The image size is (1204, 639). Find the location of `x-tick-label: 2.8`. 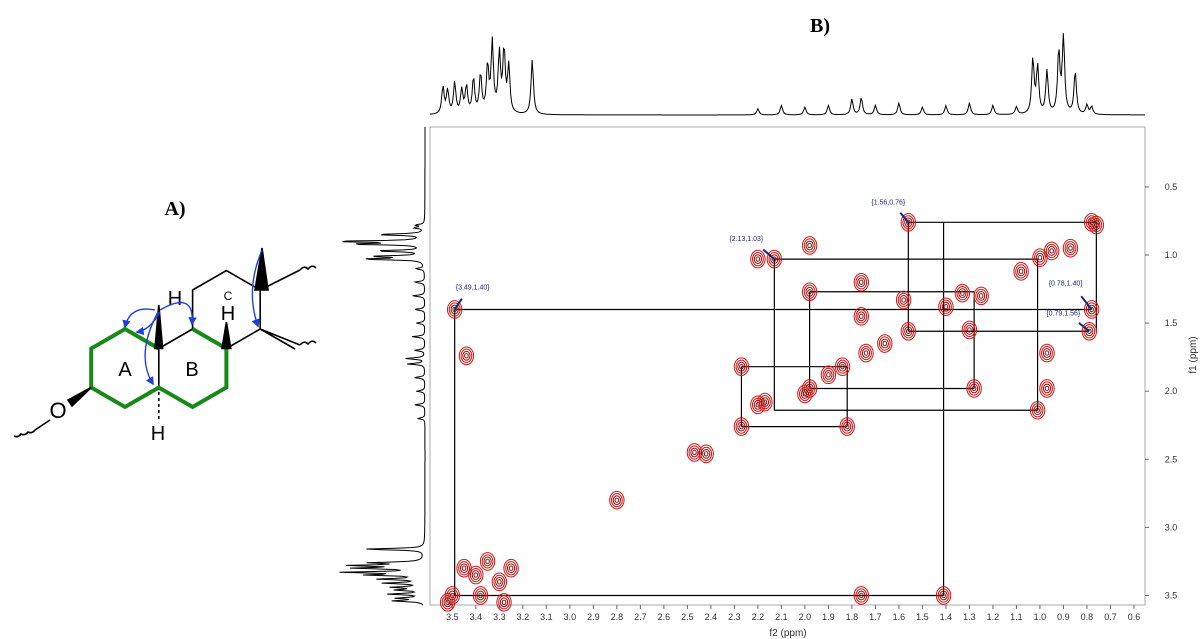

x-tick-label: 2.8 is located at coordinates (617, 617).